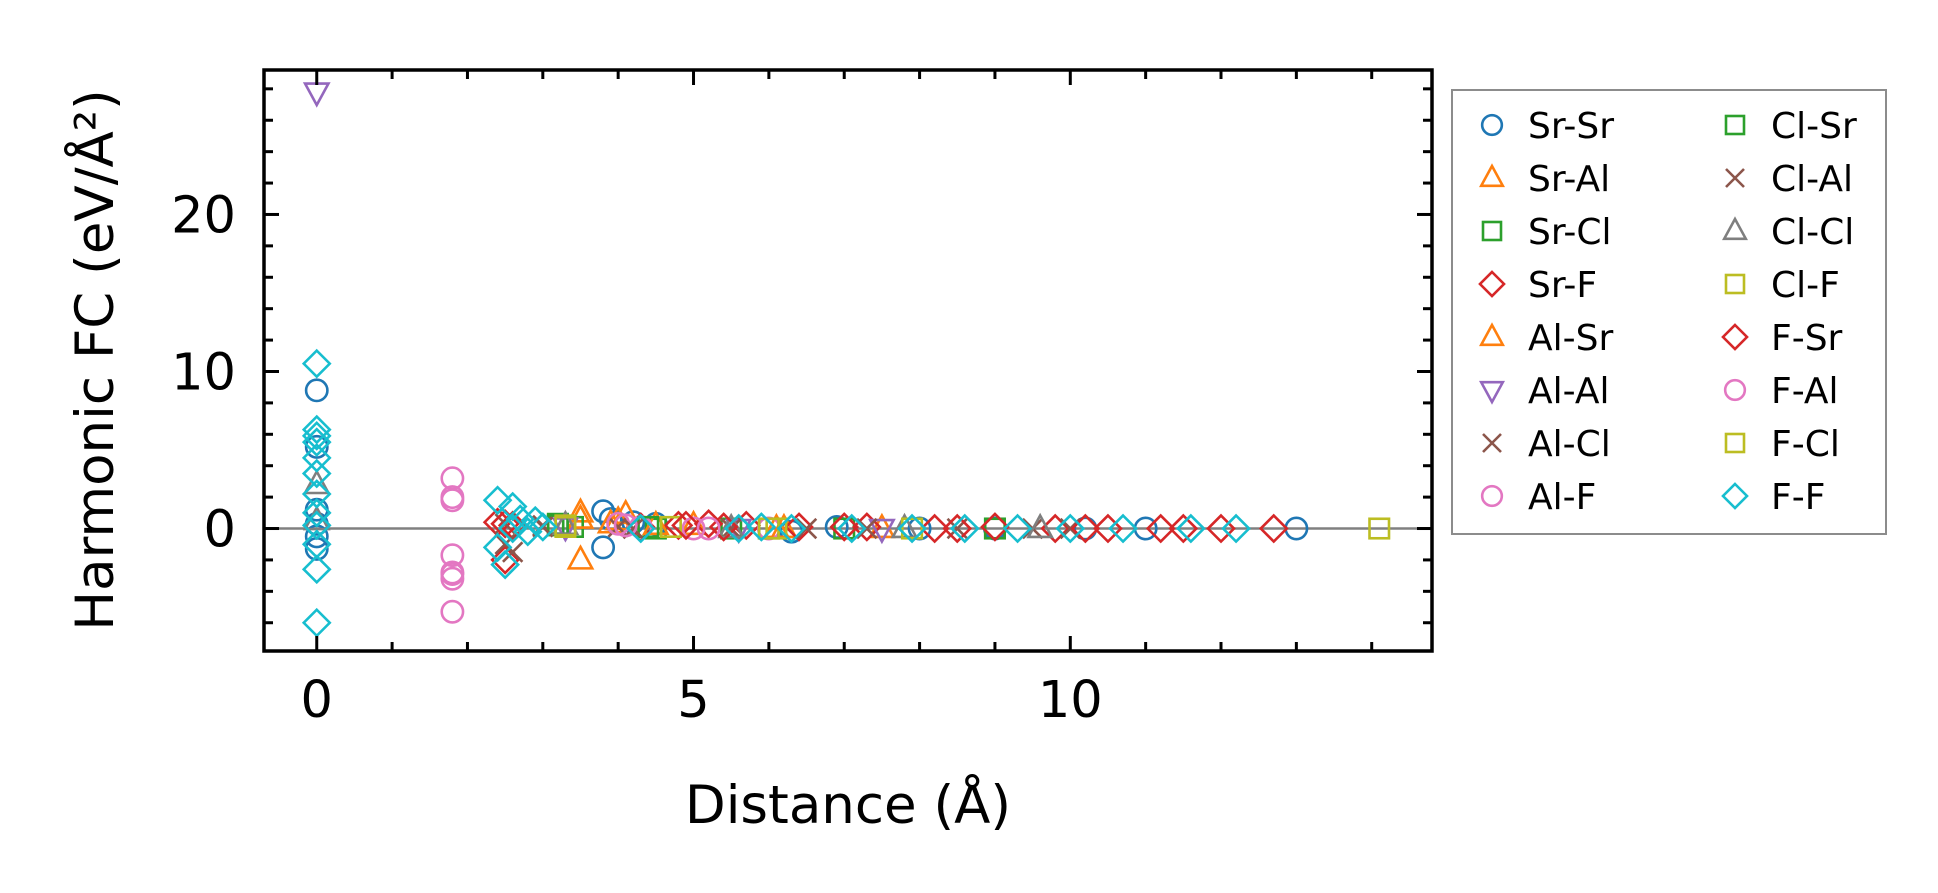 This screenshot has height=893, width=1938. Describe the element at coordinates (220, 530) in the screenshot. I see `y-tick-label: 0` at that location.